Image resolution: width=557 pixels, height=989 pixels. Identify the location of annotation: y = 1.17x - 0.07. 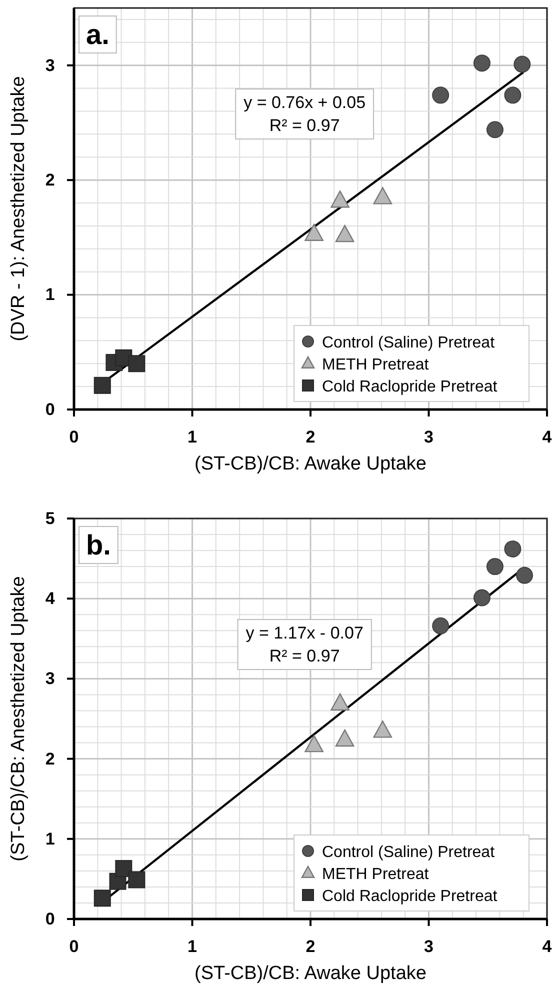
(305, 633).